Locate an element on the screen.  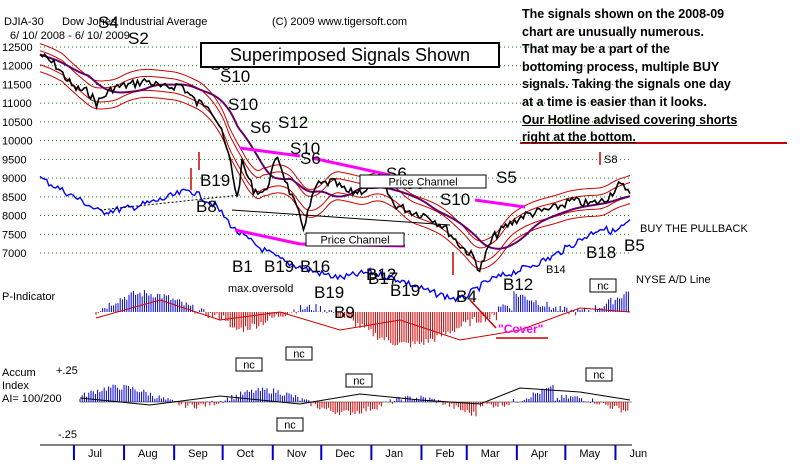
accum-tick: -.25 is located at coordinates (67, 435).